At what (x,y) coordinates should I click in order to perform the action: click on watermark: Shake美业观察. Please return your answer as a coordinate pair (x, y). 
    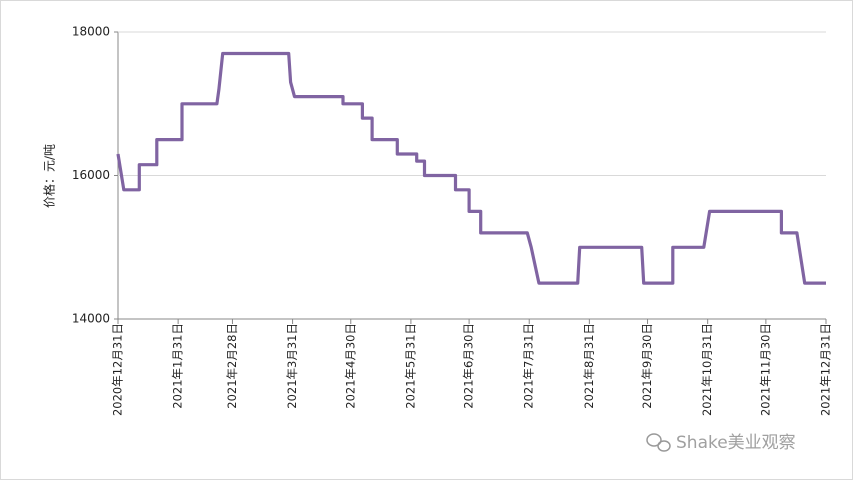
    Looking at the image, I should click on (736, 443).